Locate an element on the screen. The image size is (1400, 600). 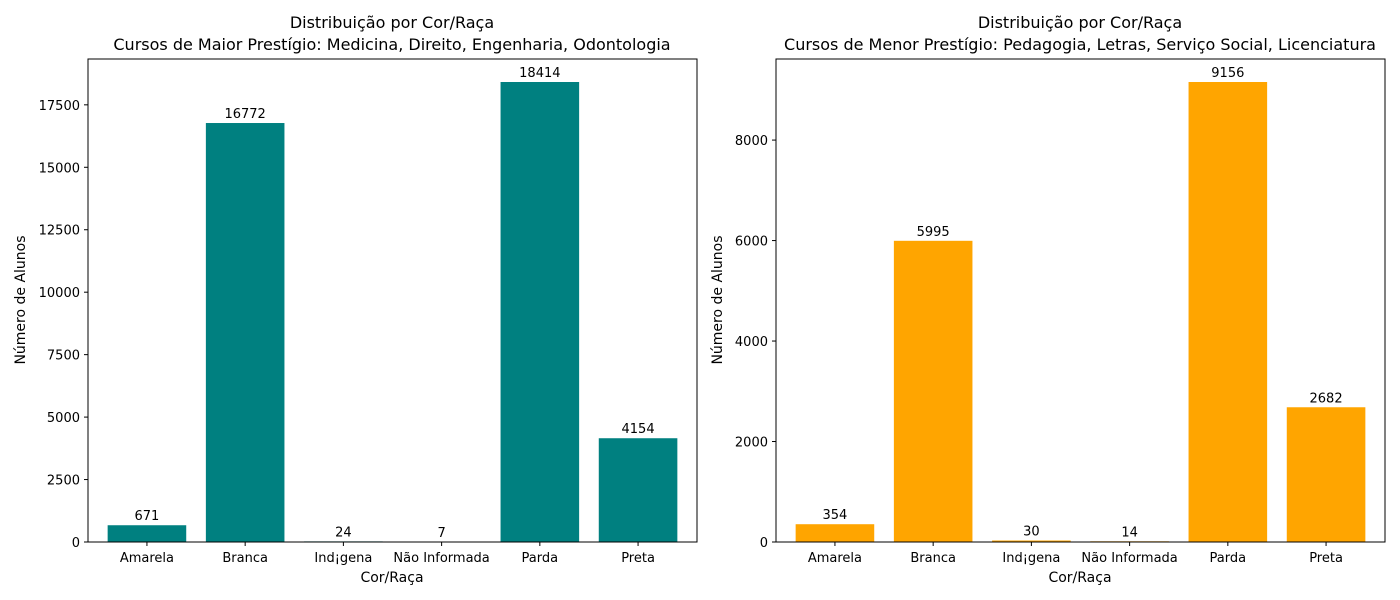
y-tick-label: 4000 is located at coordinates (751, 342).